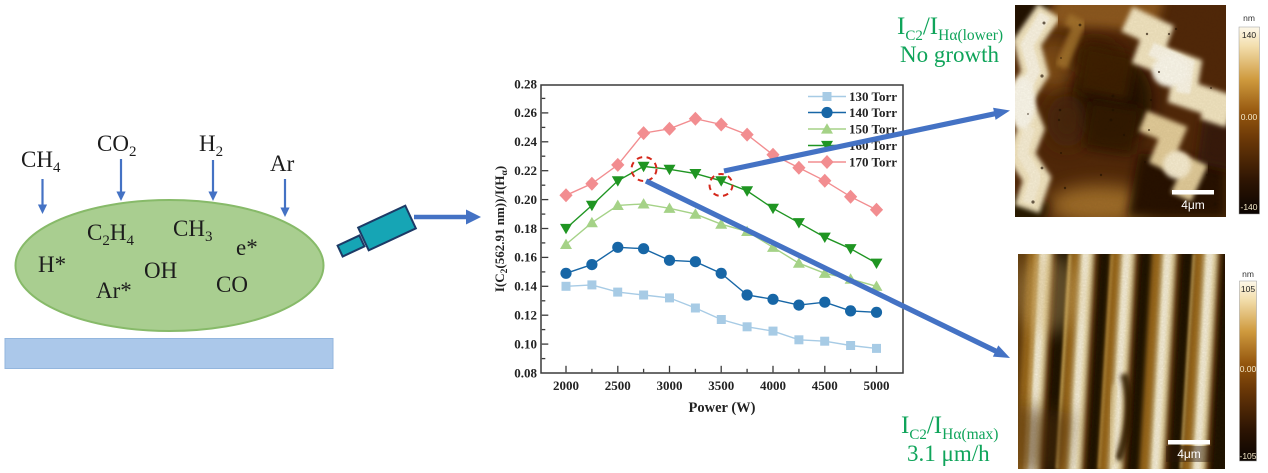 The height and width of the screenshot is (473, 1268). Describe the element at coordinates (501, 229) in the screenshot. I see `svg-text: I(C2(562.91 nm))/I(Hα)` at that location.